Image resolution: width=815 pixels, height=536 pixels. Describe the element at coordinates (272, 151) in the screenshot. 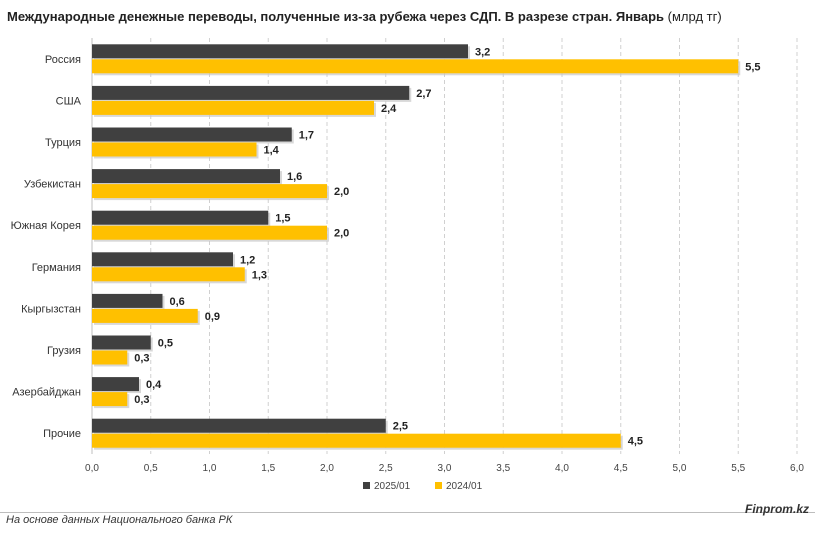

I see `data-label: 1,4` at that location.